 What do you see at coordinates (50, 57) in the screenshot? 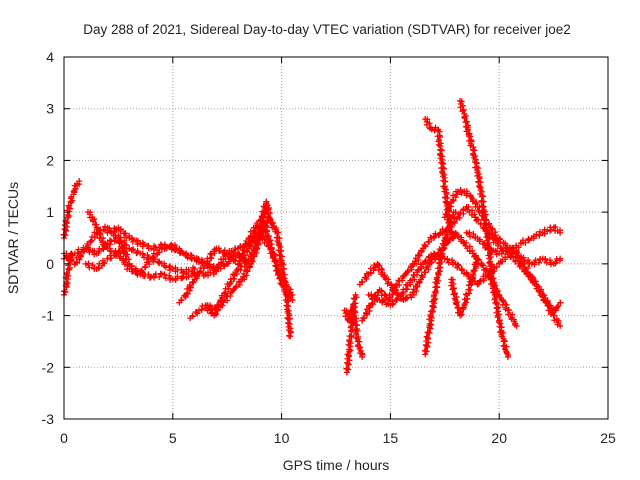
I see `y-tick-label: 4` at bounding box center [50, 57].